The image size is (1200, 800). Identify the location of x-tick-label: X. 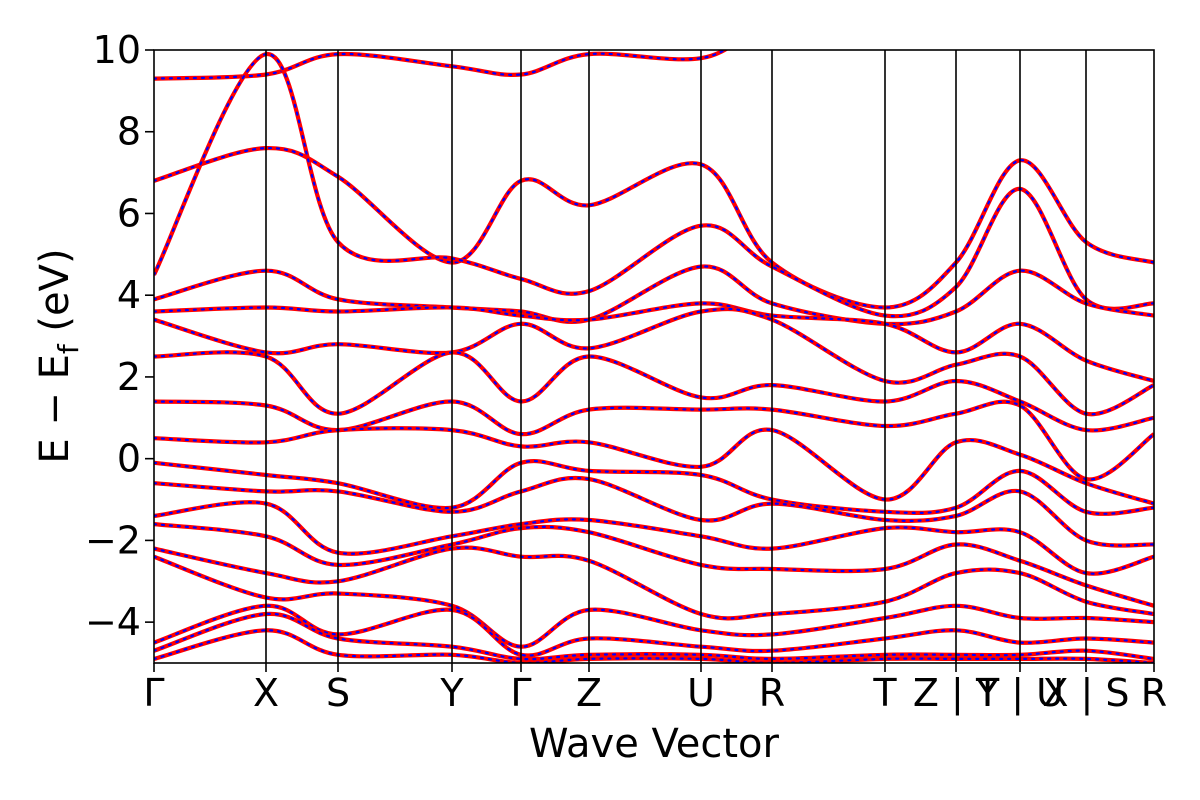
(266, 693).